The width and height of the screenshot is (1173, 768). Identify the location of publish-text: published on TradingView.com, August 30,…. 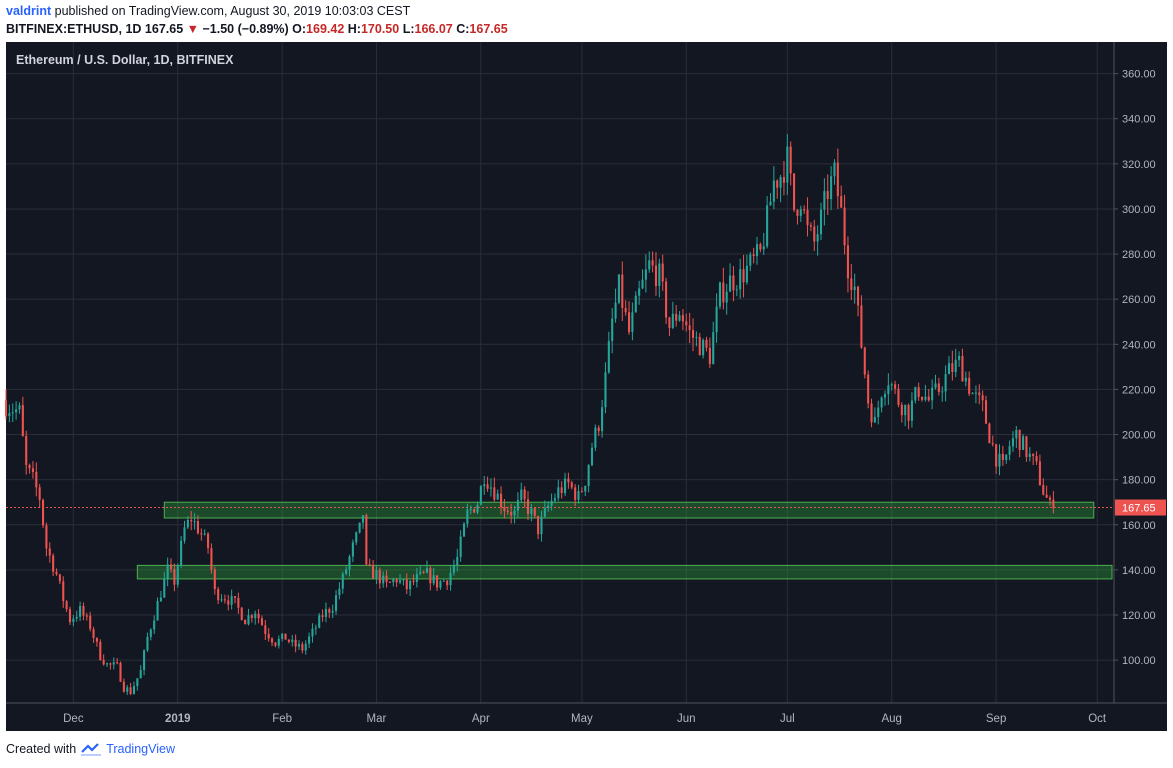
(232, 11).